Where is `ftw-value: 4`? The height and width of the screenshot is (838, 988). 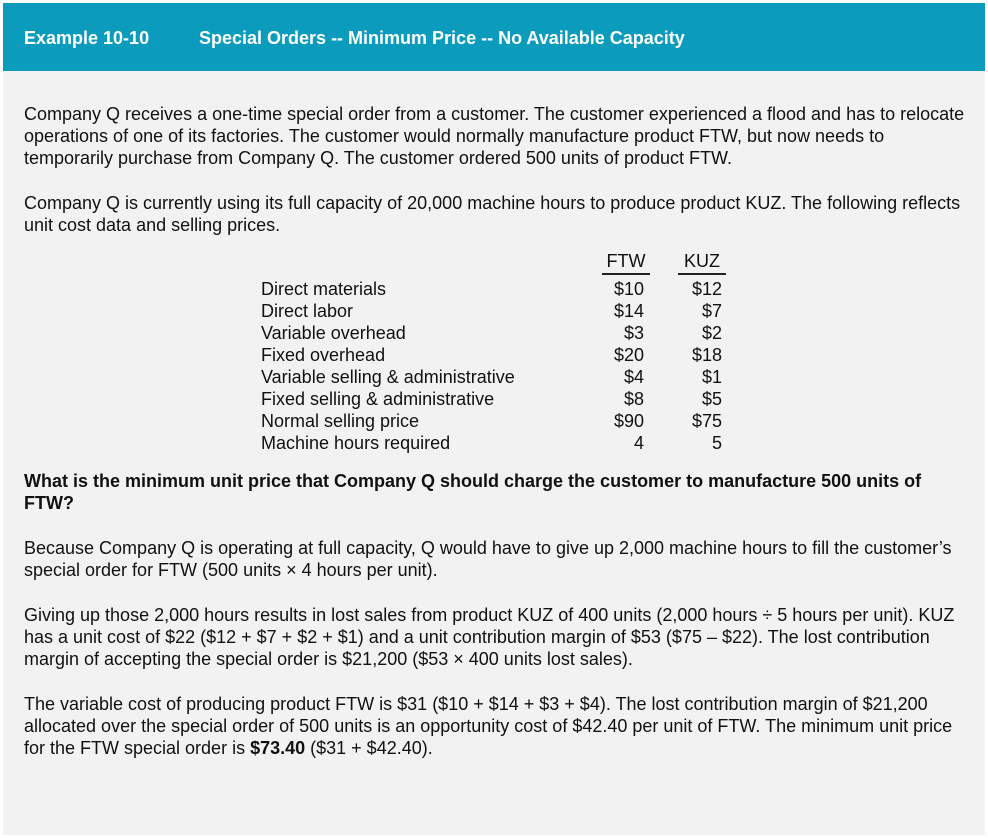 ftw-value: 4 is located at coordinates (638, 443).